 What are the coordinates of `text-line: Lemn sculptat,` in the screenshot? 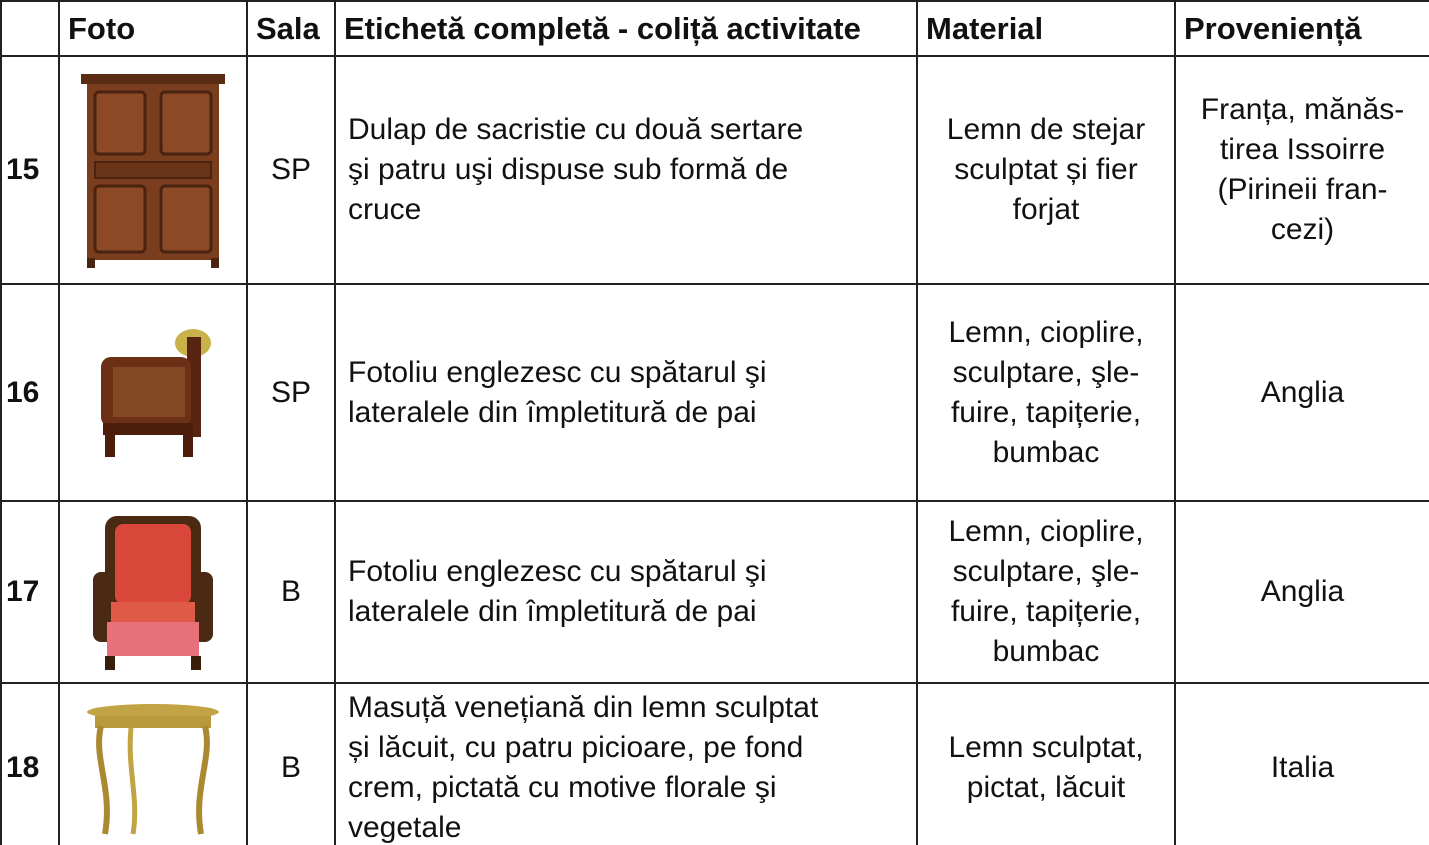 It's located at (1046, 747).